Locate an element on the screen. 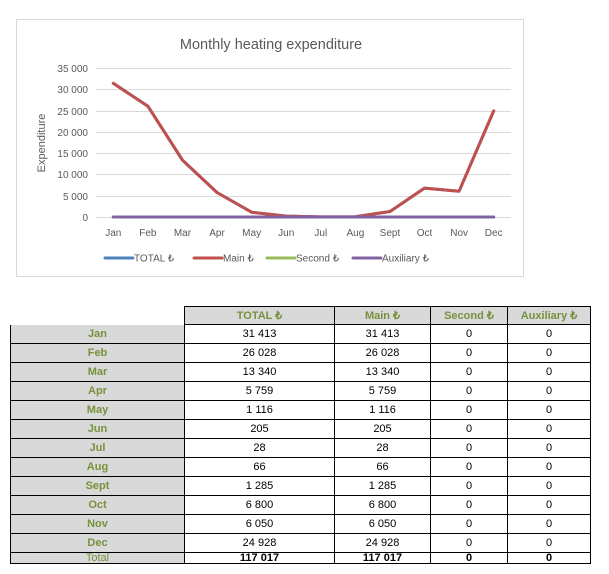 Image resolution: width=609 pixels, height=574 pixels. main-cell: 24 928 is located at coordinates (382, 543).